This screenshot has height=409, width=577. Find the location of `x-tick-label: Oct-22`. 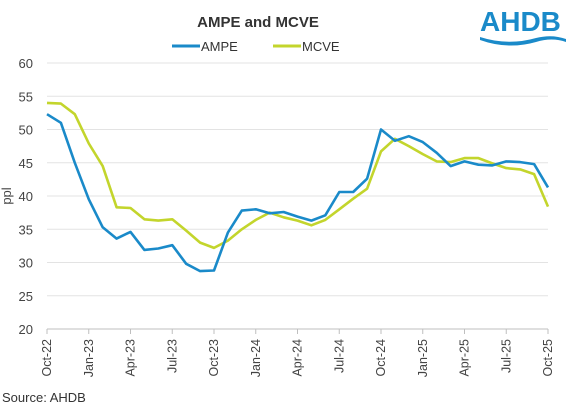

x-tick-label: Oct-22 is located at coordinates (47, 358).